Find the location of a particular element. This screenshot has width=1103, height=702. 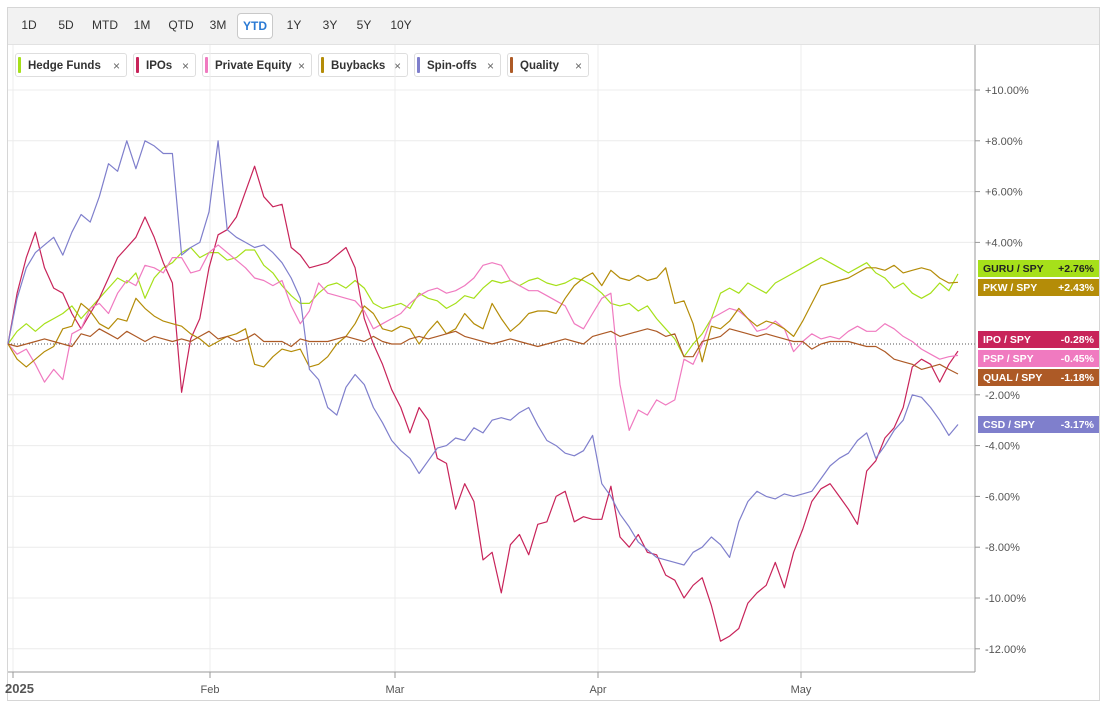

end-label-guru: GURU / SPY +2.76% is located at coordinates (1038, 268).